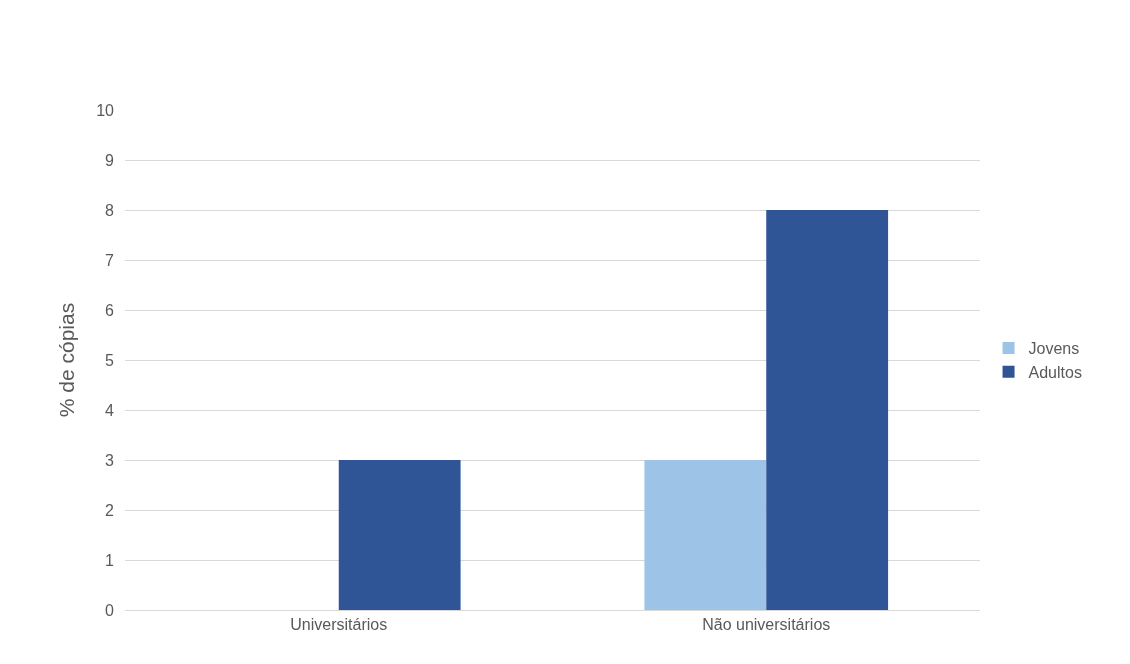 This screenshot has height=664, width=1130. What do you see at coordinates (110, 260) in the screenshot?
I see `y-tick-label: 7` at bounding box center [110, 260].